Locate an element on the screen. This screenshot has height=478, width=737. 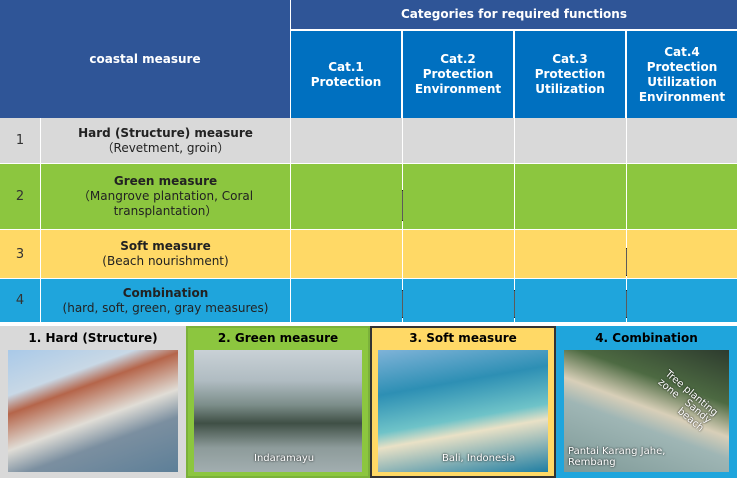
category-header: Cat.2 Protection Environment is located at coordinates (458, 74).